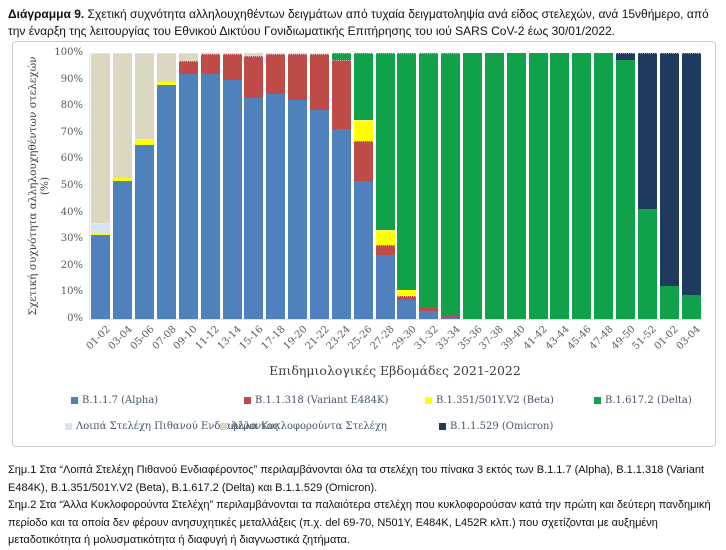  Describe the element at coordinates (68, 52) in the screenshot. I see `y-tick-100: 100%` at that location.